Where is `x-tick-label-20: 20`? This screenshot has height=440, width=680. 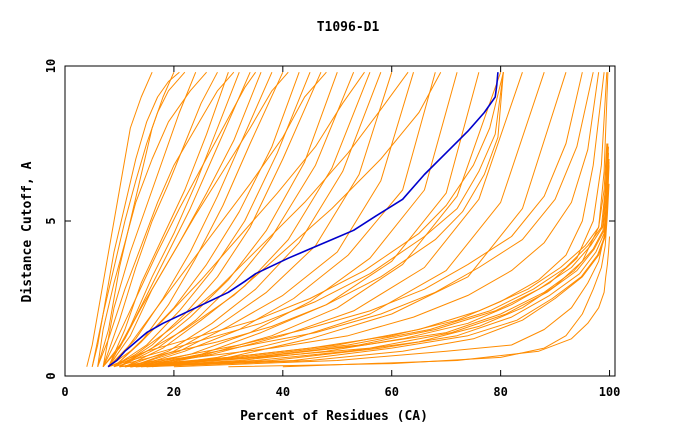 x-tick-label-20: 20 is located at coordinates (174, 392).